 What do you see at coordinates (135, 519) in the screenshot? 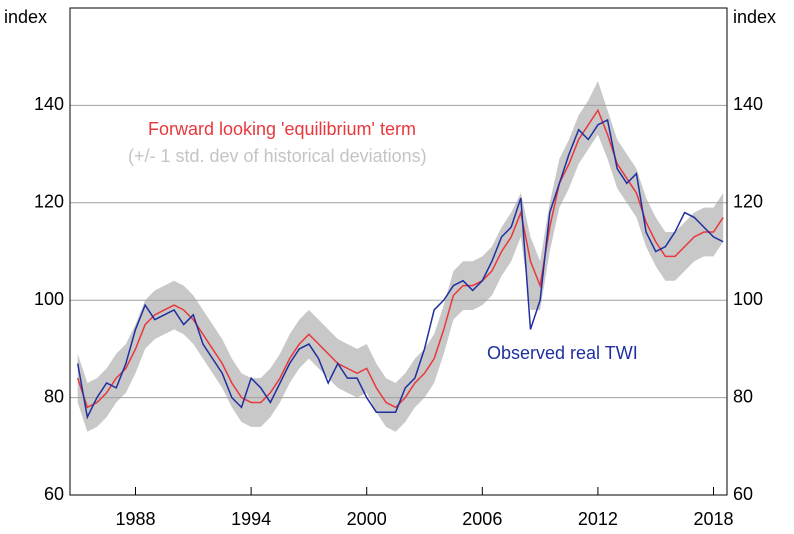
I see `x-tick-label: 1988` at bounding box center [135, 519].